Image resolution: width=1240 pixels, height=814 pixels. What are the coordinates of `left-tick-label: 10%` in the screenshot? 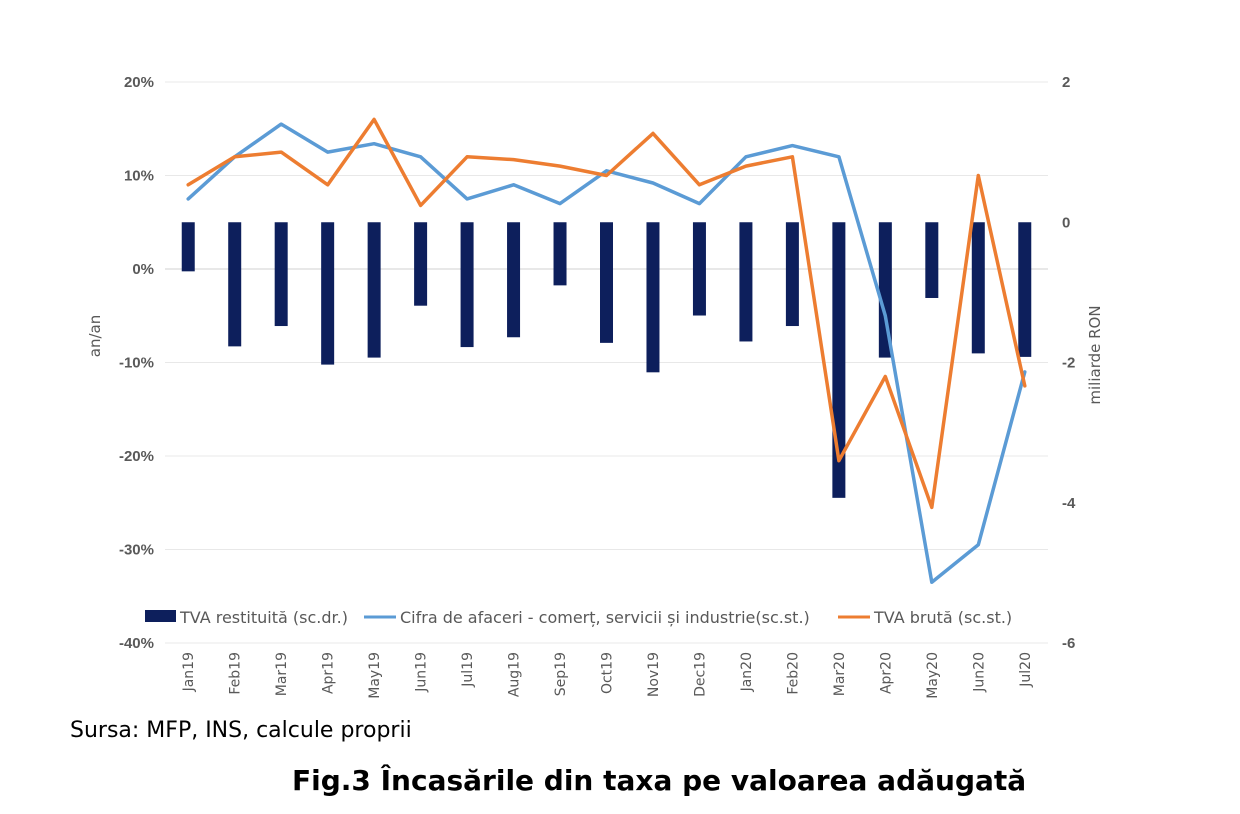 It's located at (139, 176).